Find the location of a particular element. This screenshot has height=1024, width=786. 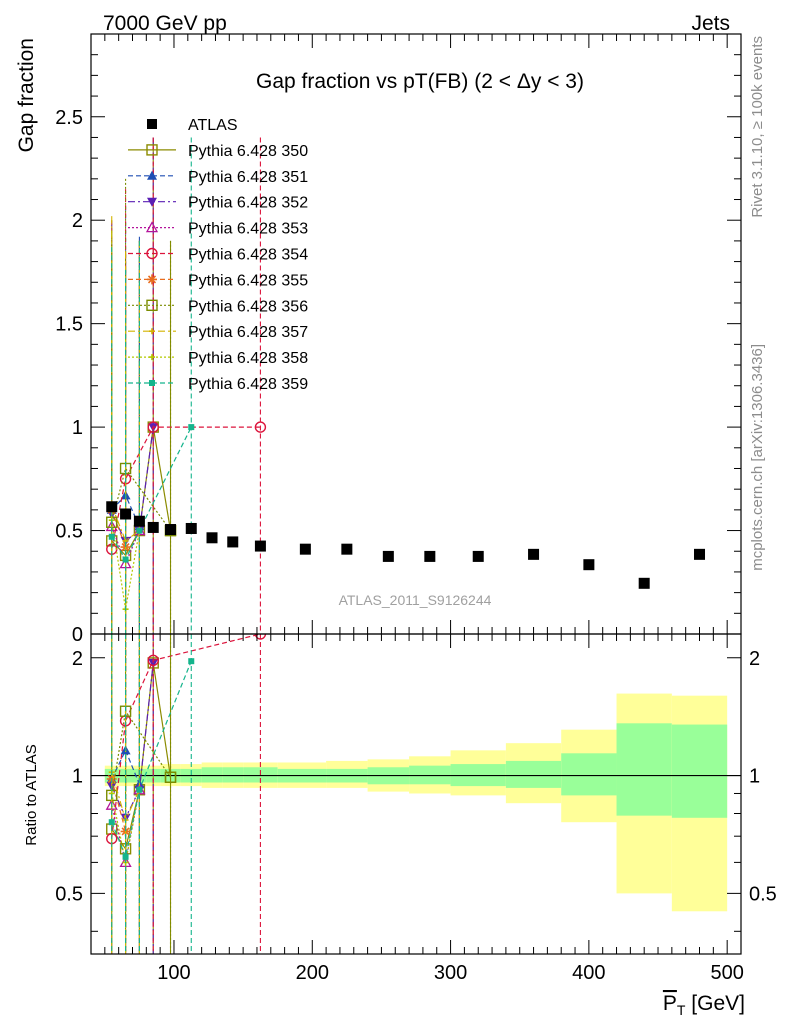

chart-title: Gap fraction vs pT(FB) (2 < Δy < 3) is located at coordinates (420, 81).